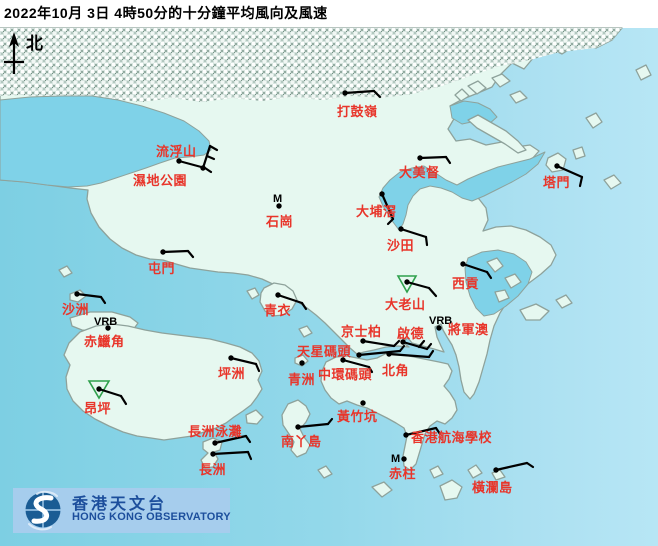 Image resolution: width=658 pixels, height=546 pixels. I want to click on double-haven-island, so click(497, 134).